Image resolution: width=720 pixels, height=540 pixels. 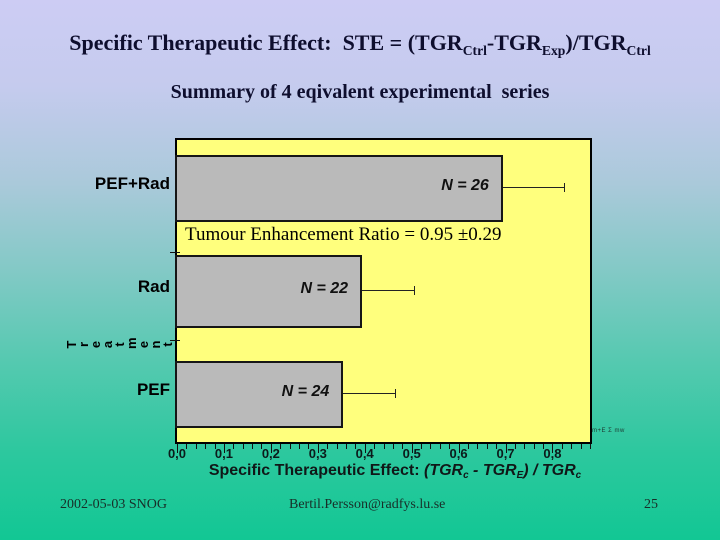 What do you see at coordinates (324, 288) in the screenshot?
I see `bar-count-label: N = 22` at bounding box center [324, 288].